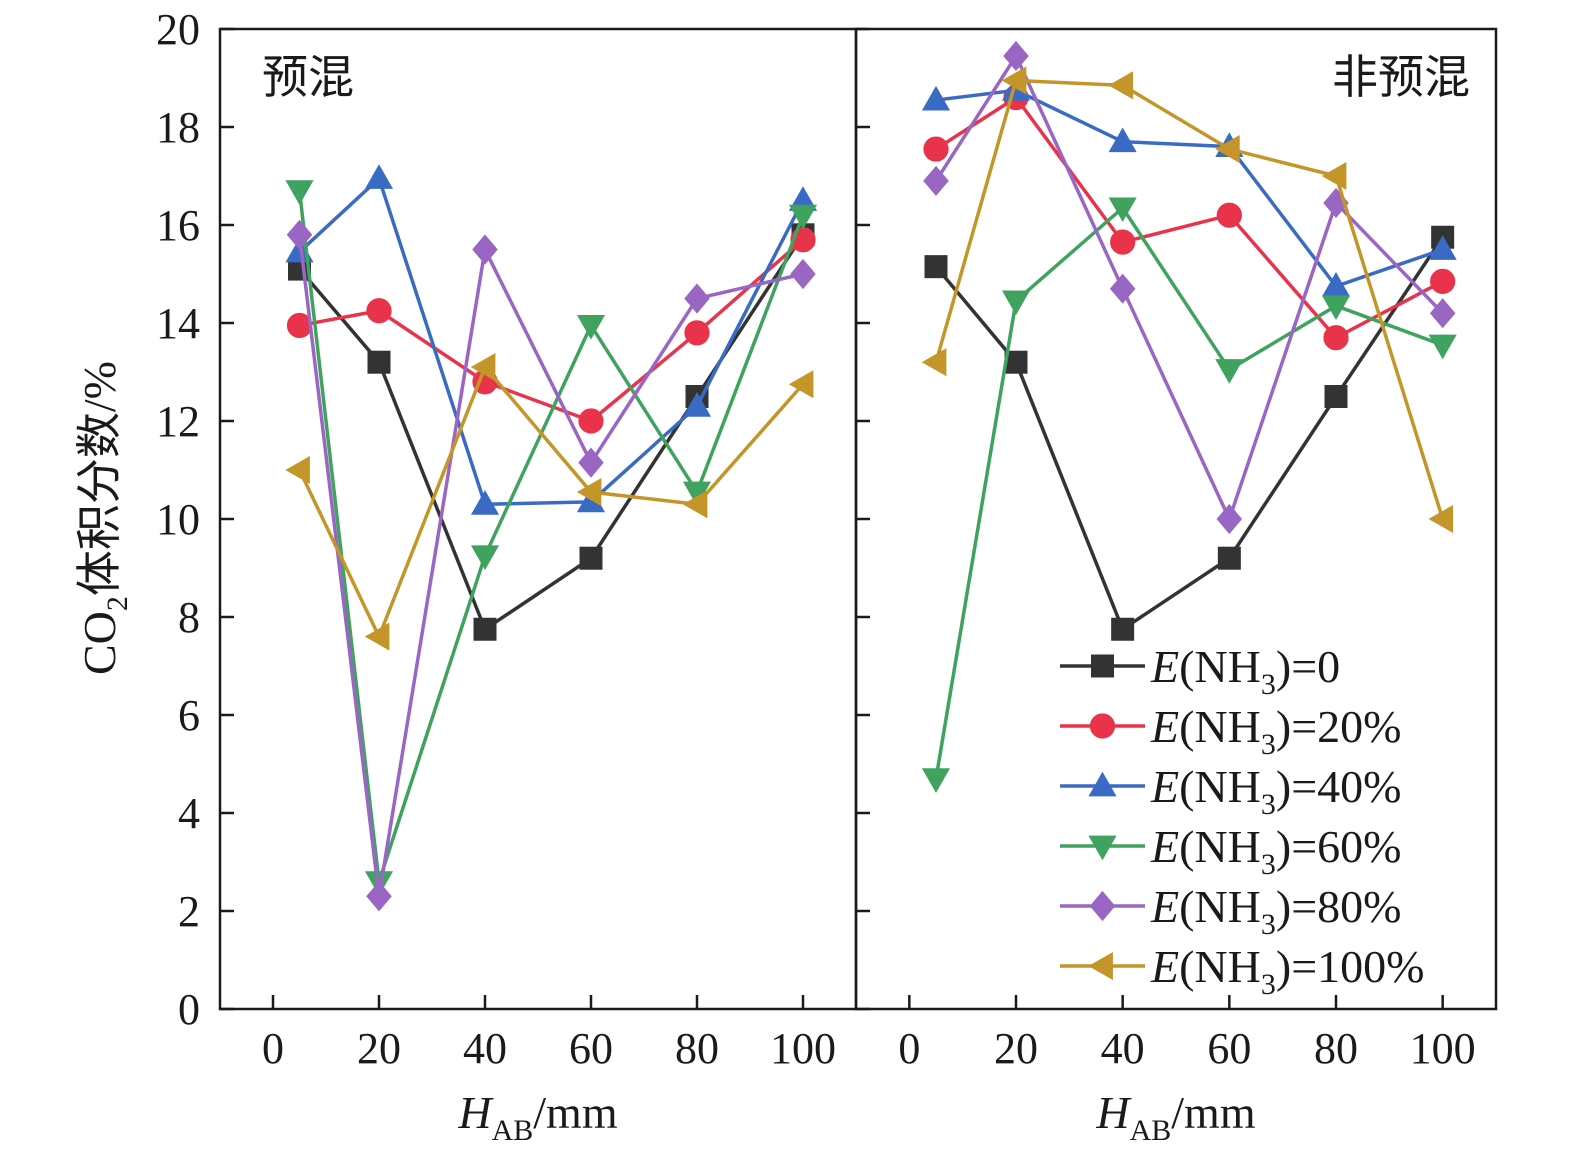 This screenshot has height=1150, width=1575. I want to click on y-tick-label: 18, so click(178, 127).